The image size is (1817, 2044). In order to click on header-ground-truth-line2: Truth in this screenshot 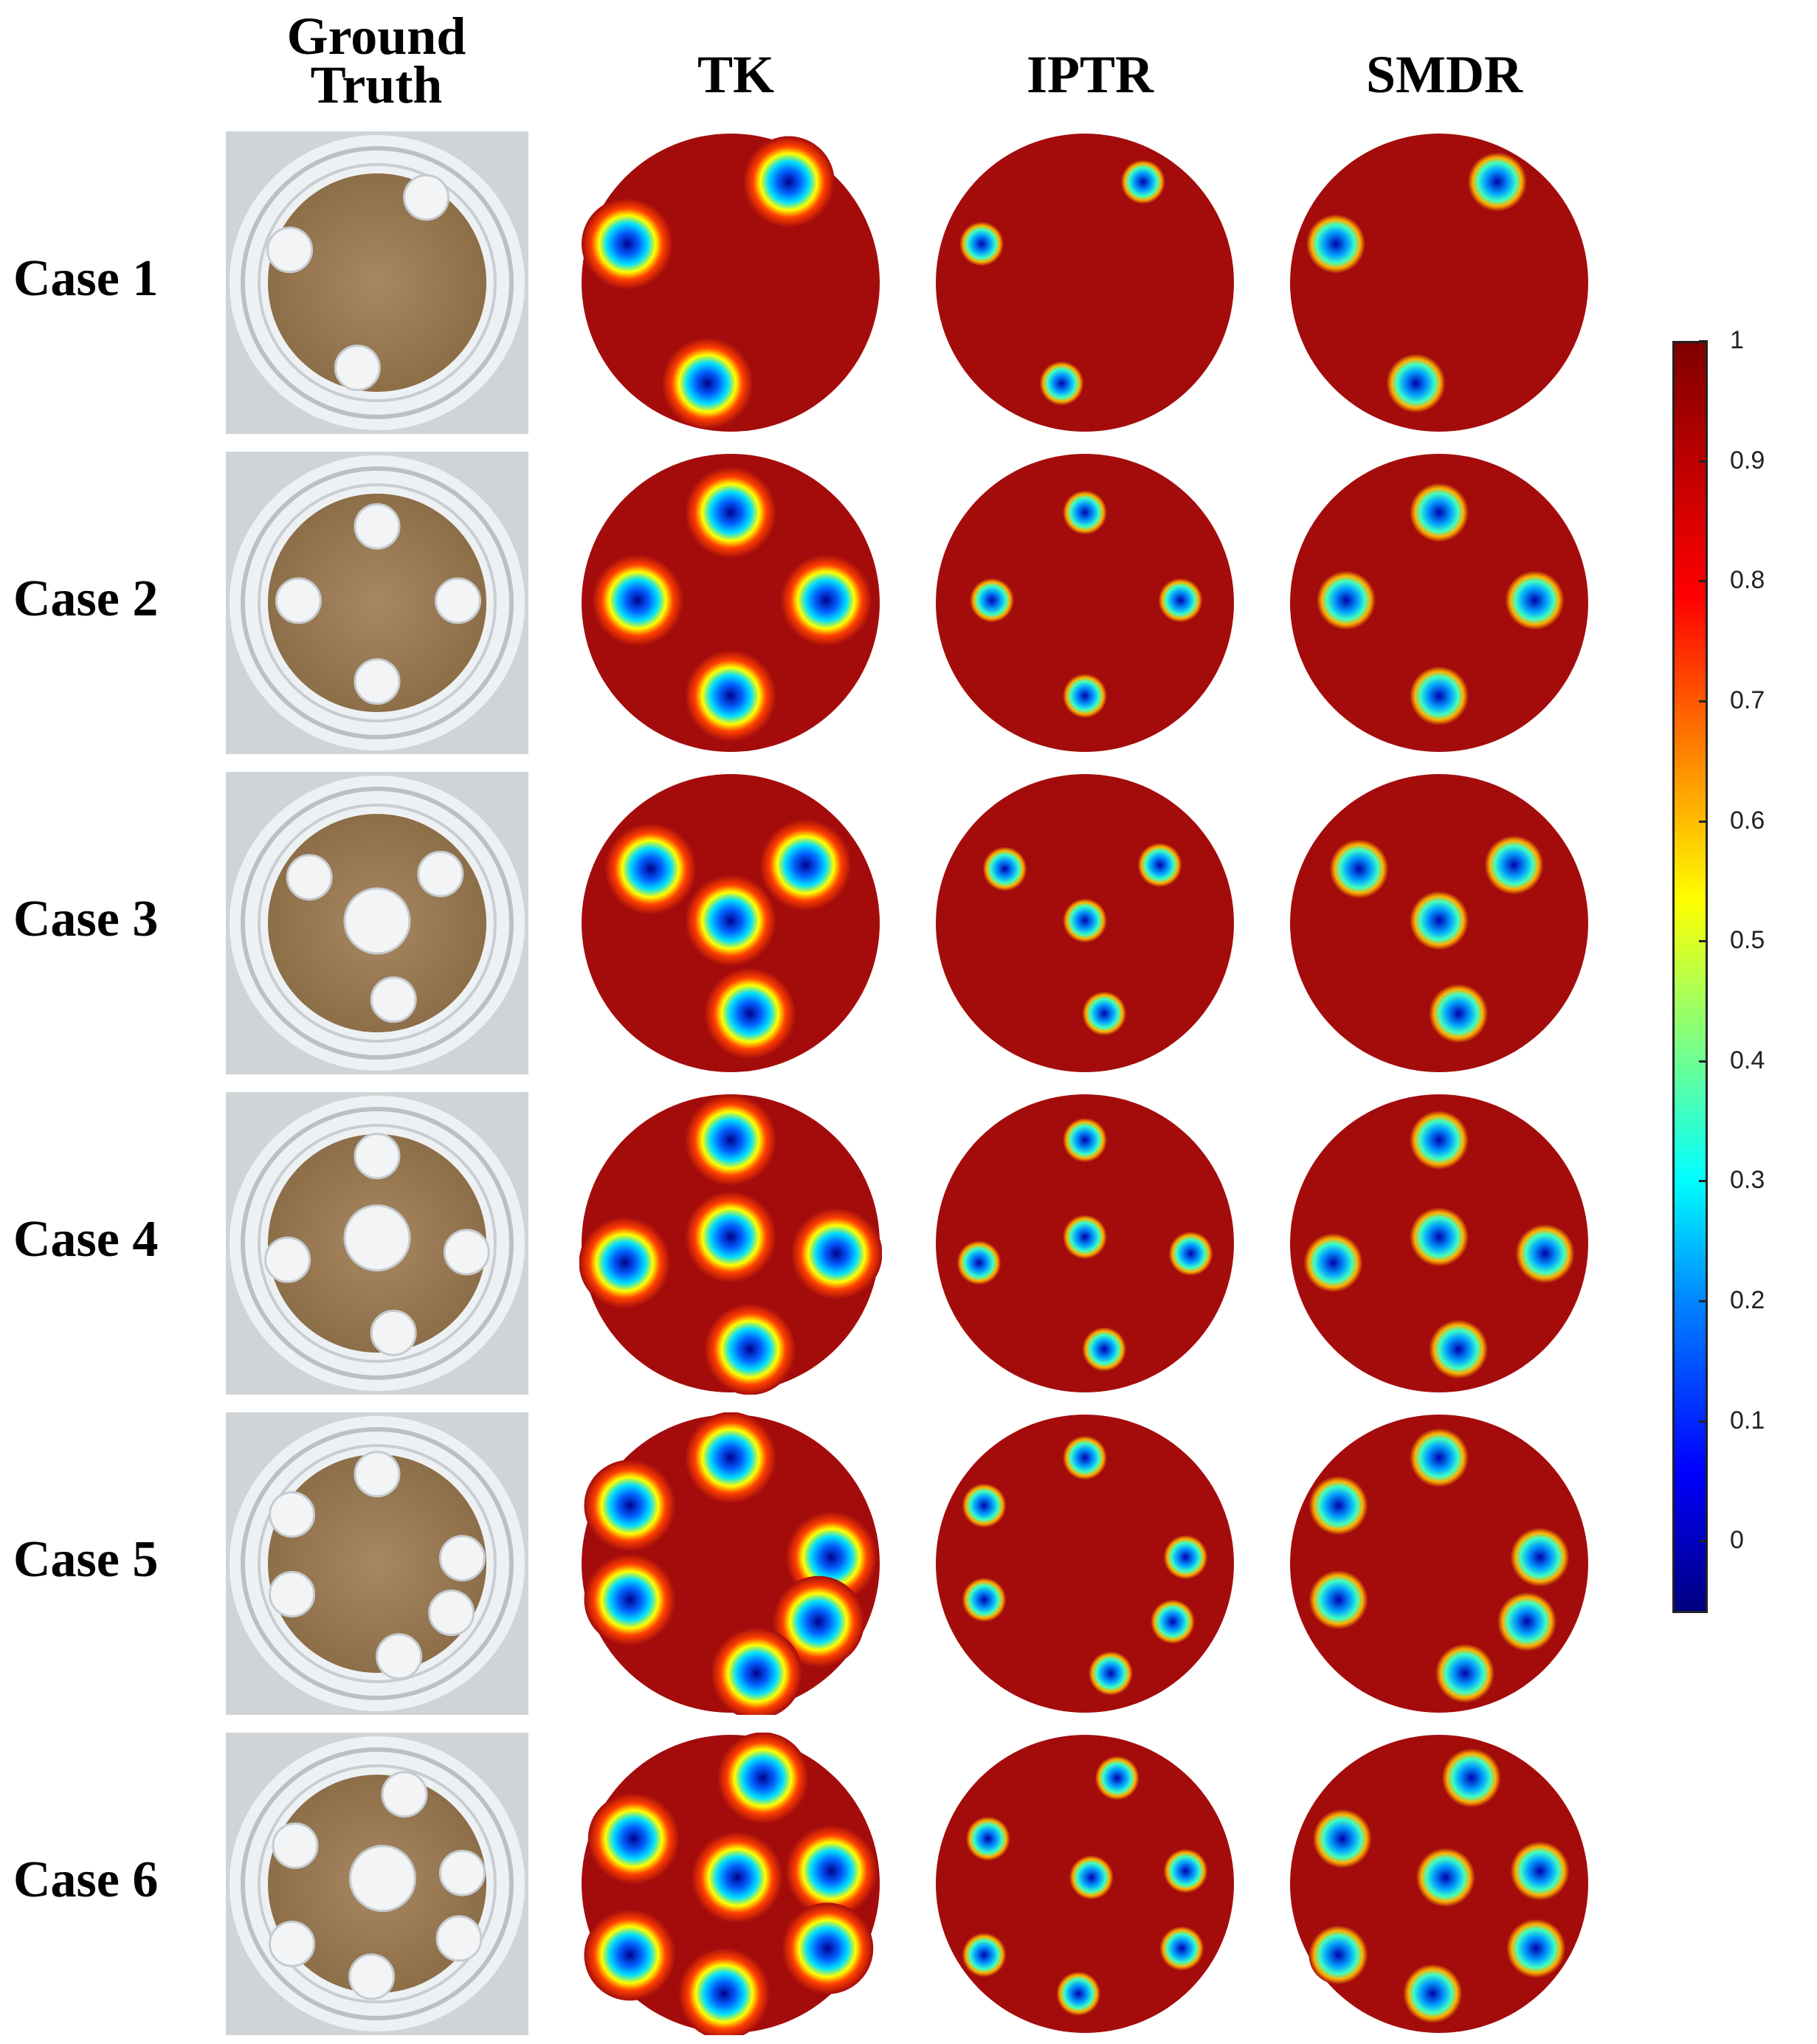, I will do `click(377, 84)`.